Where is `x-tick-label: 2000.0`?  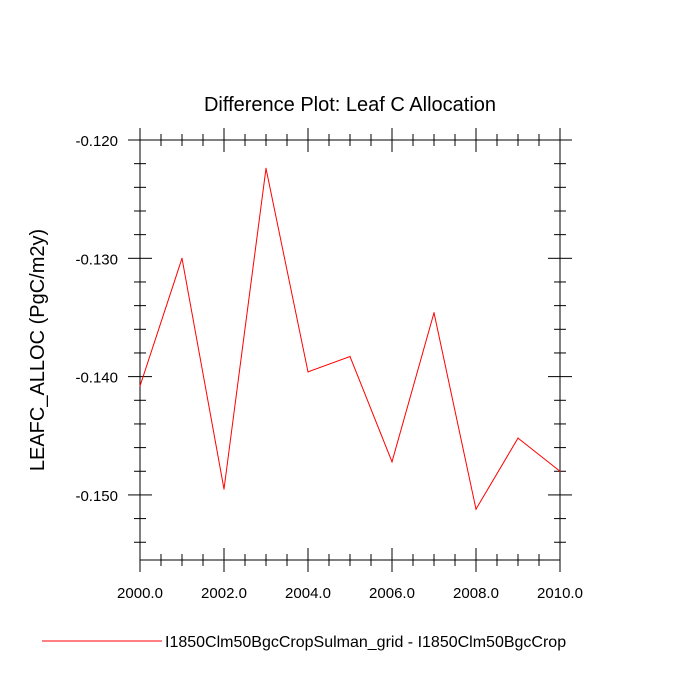 x-tick-label: 2000.0 is located at coordinates (140, 593).